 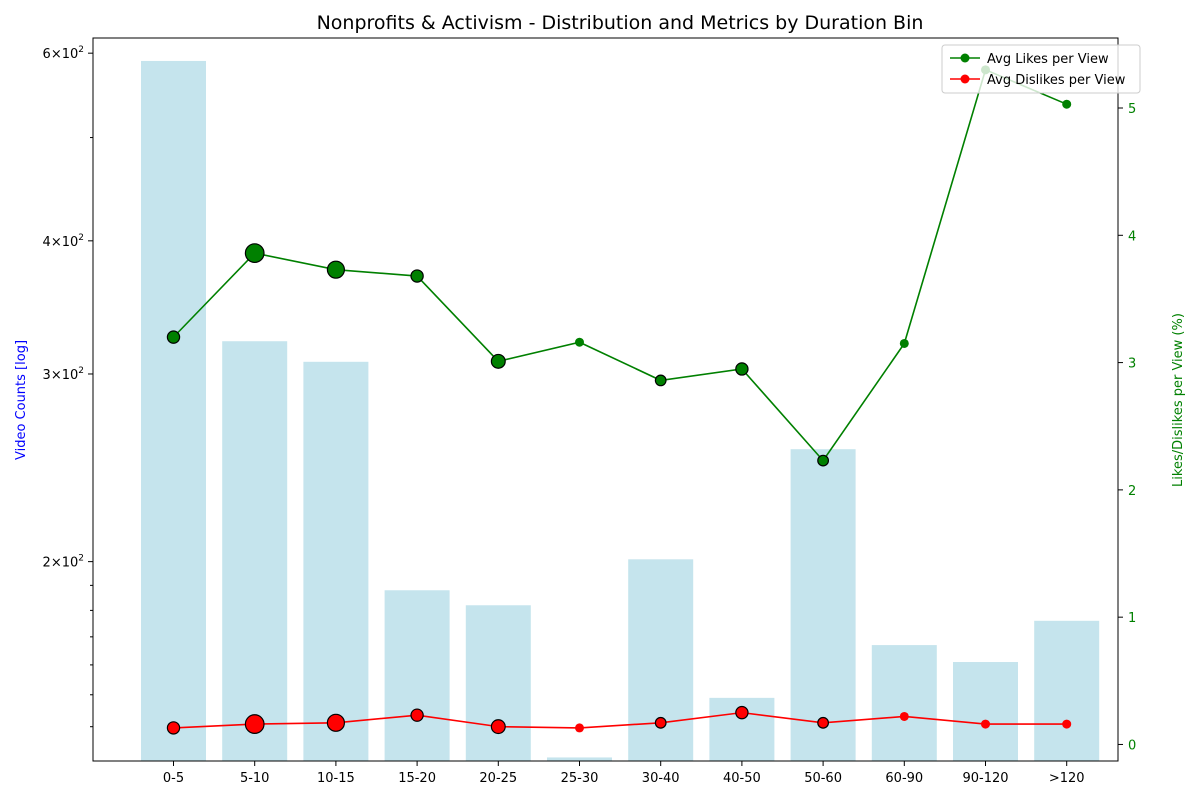 What do you see at coordinates (1132, 236) in the screenshot?
I see `y-right-tick-label: 4` at bounding box center [1132, 236].